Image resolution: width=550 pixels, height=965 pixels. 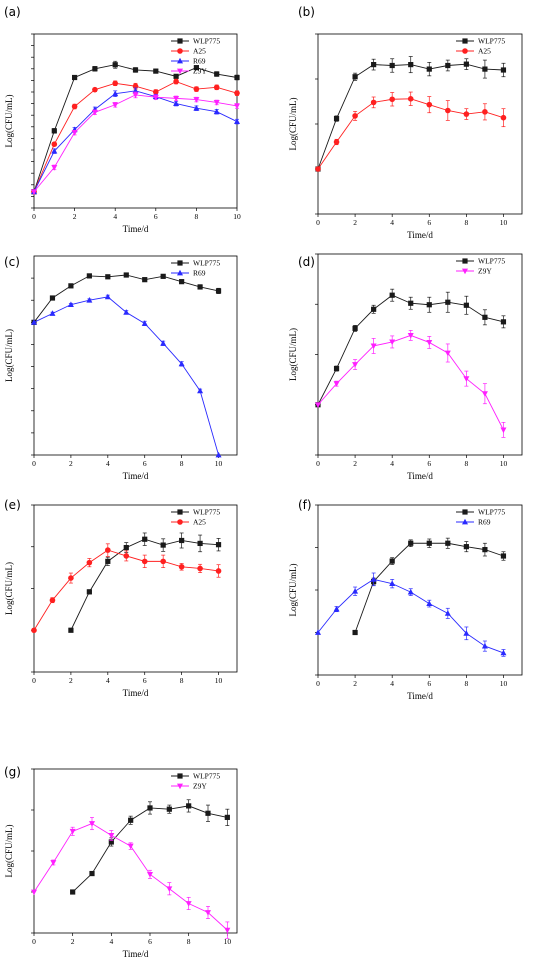 What do you see at coordinates (188, 273) in the screenshot?
I see `legend-entry: R69` at bounding box center [188, 273].